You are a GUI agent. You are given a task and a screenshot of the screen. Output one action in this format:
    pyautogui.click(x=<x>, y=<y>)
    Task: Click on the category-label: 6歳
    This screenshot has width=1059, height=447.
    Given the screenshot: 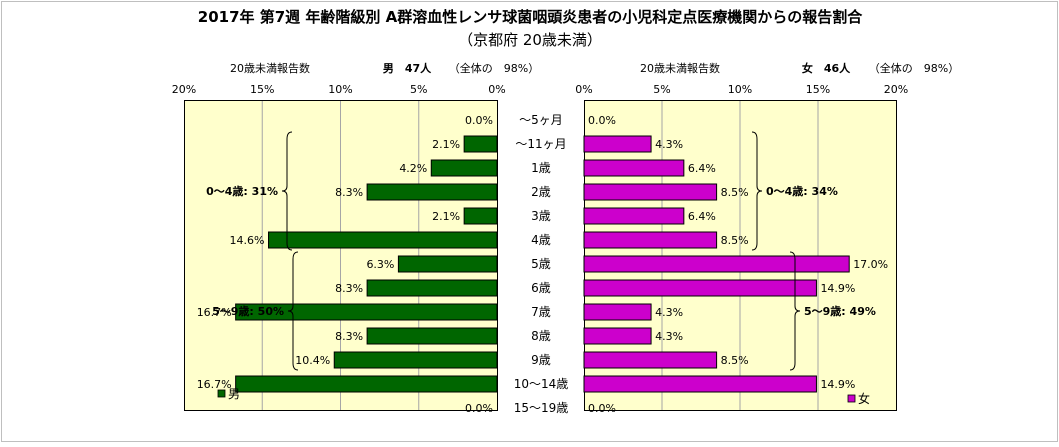 What is the action you would take?
    pyautogui.click(x=541, y=288)
    